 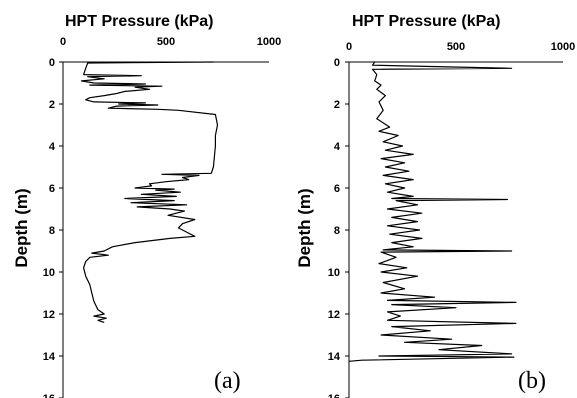 What do you see at coordinates (49, 395) in the screenshot?
I see `y-tick-label-a: 16` at bounding box center [49, 395].